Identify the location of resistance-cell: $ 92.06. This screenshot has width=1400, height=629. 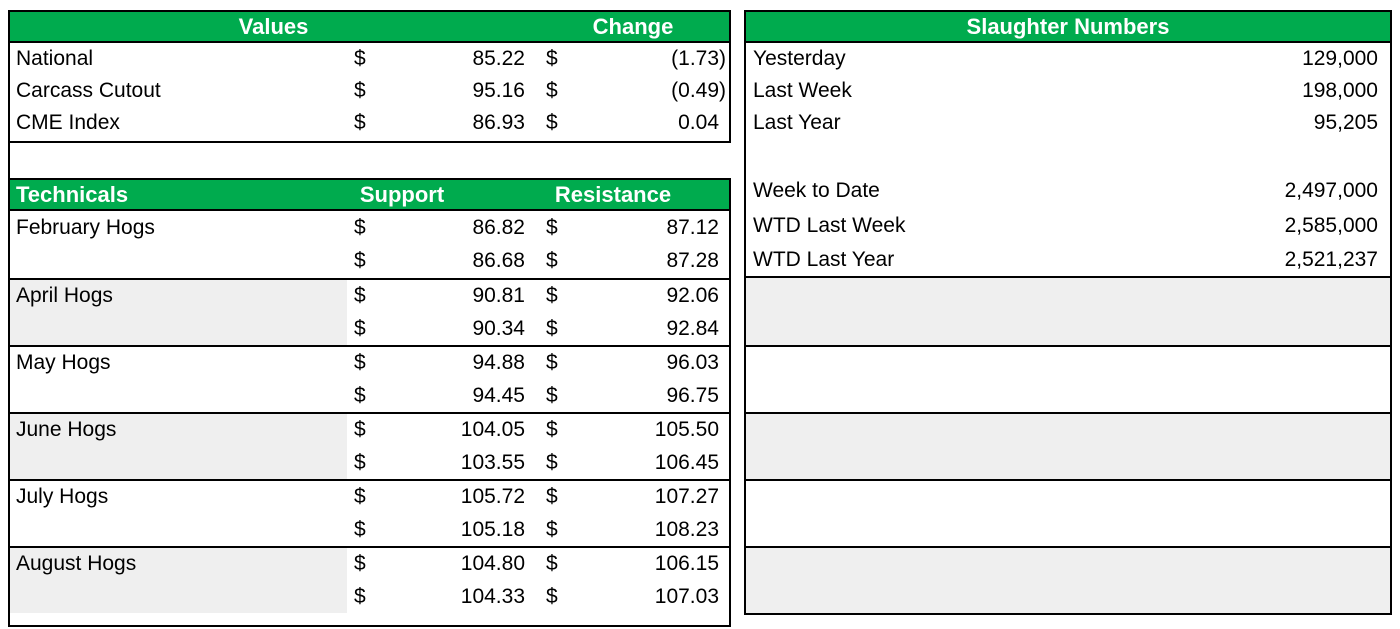
(633, 296).